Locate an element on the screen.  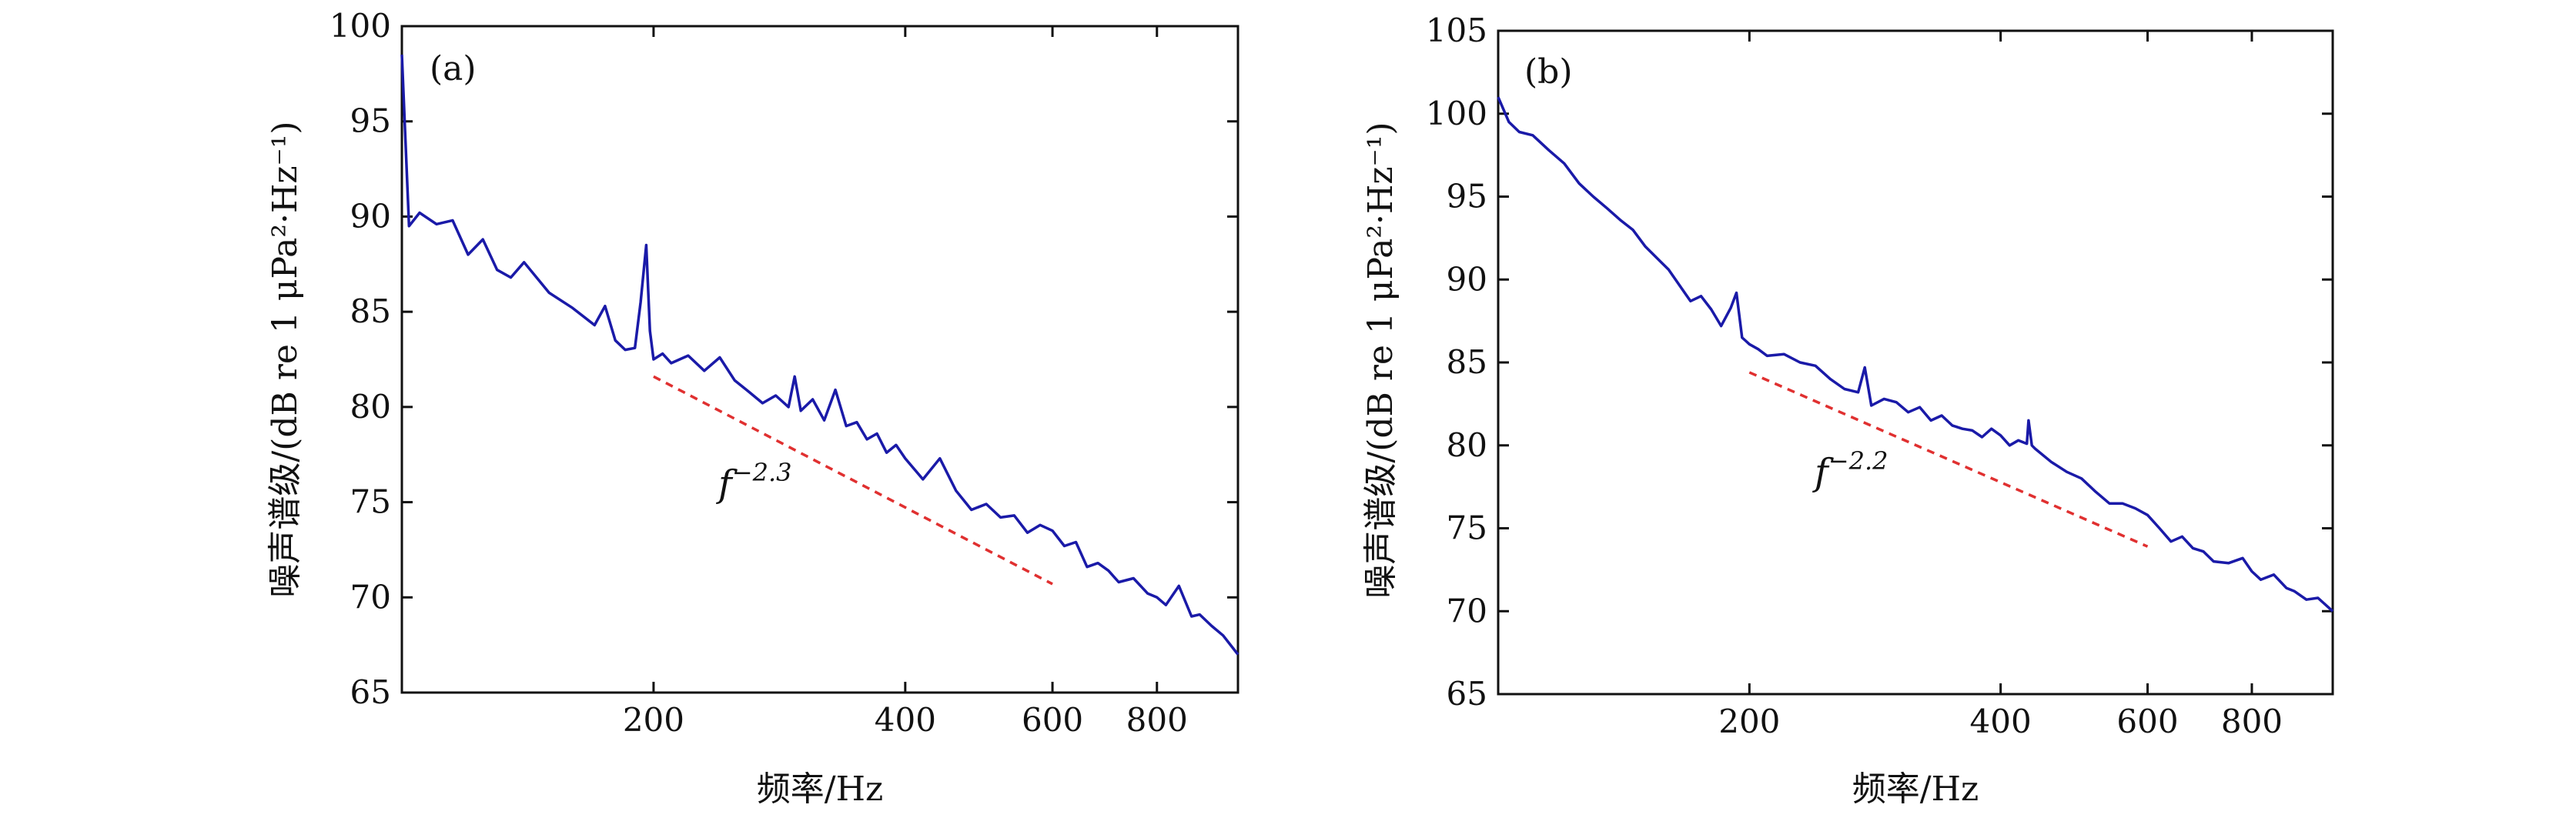
fit-annotation: f−2.3 is located at coordinates (753, 482).